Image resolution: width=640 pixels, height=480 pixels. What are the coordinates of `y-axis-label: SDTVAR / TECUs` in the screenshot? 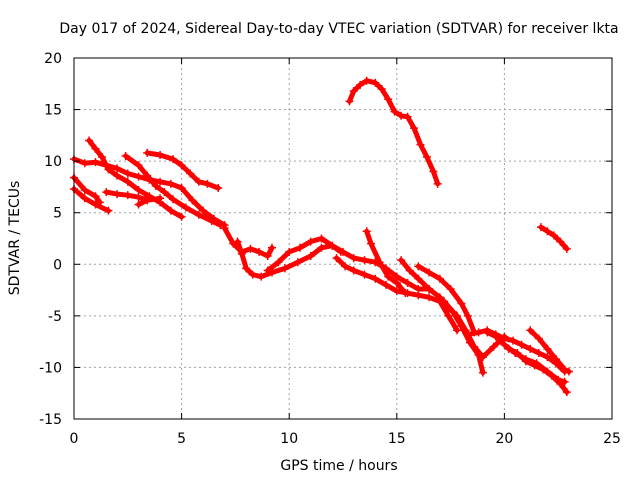 It's located at (15, 238).